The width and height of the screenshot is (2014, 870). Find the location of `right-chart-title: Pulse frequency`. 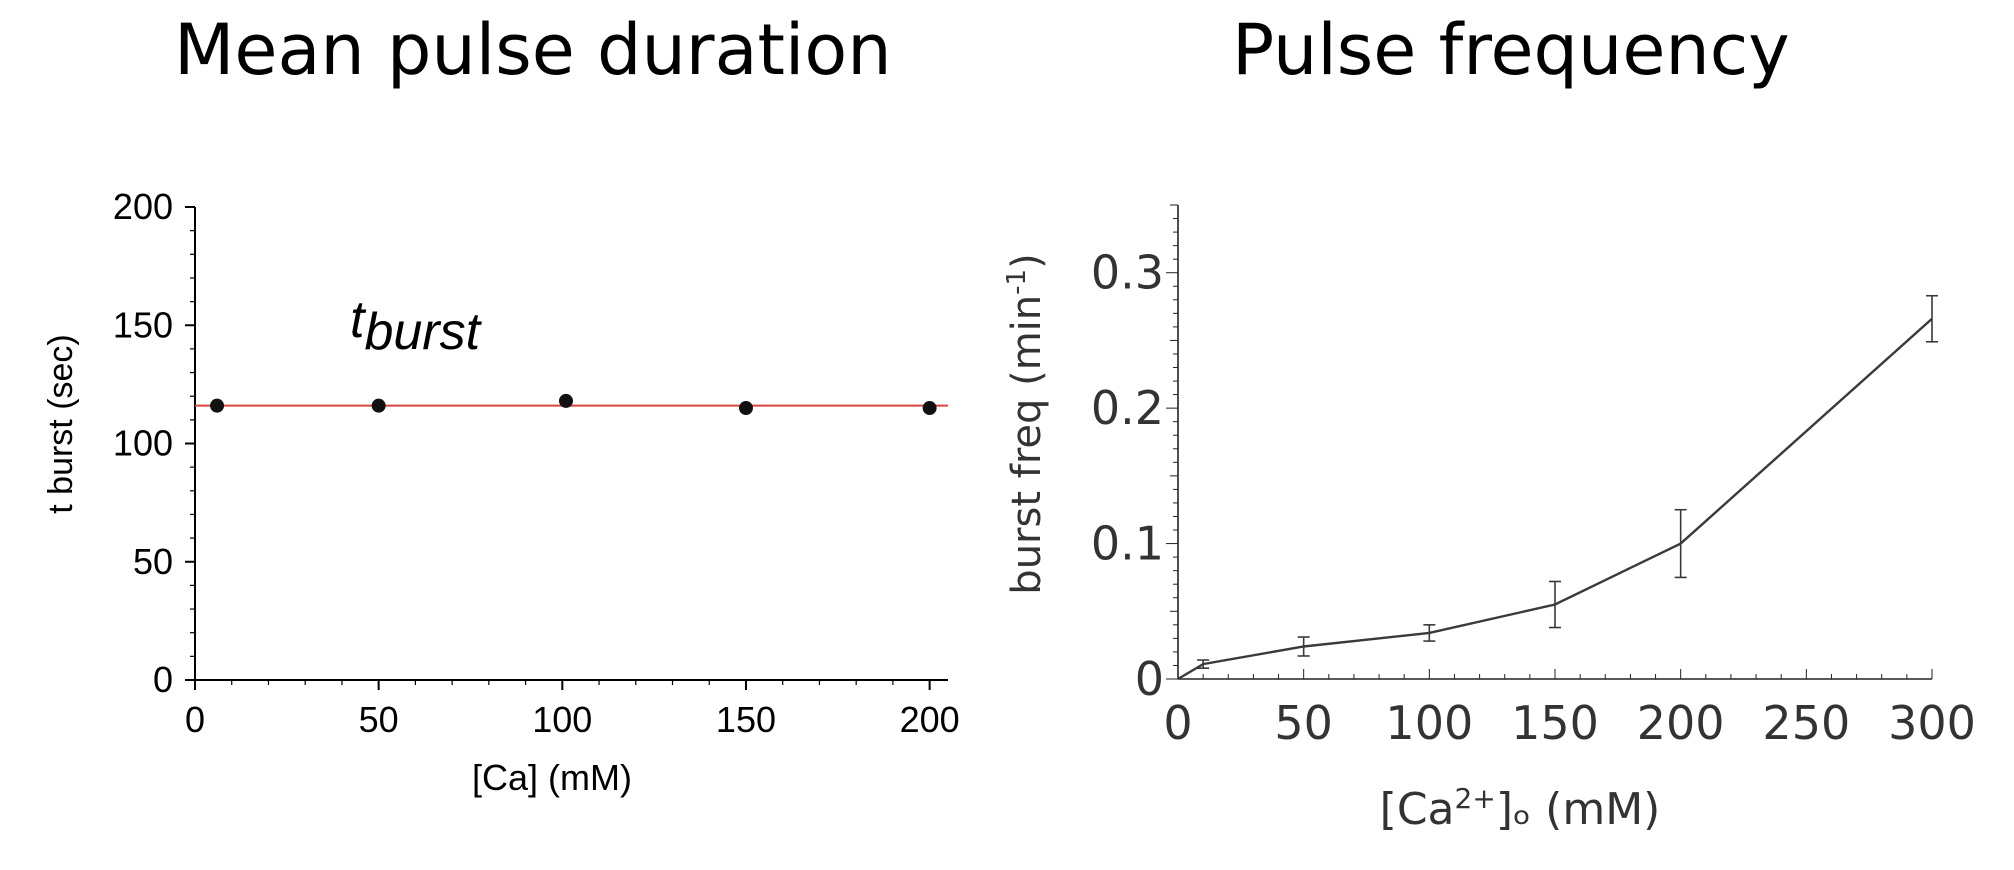

right-chart-title: Pulse frequency is located at coordinates (1511, 50).